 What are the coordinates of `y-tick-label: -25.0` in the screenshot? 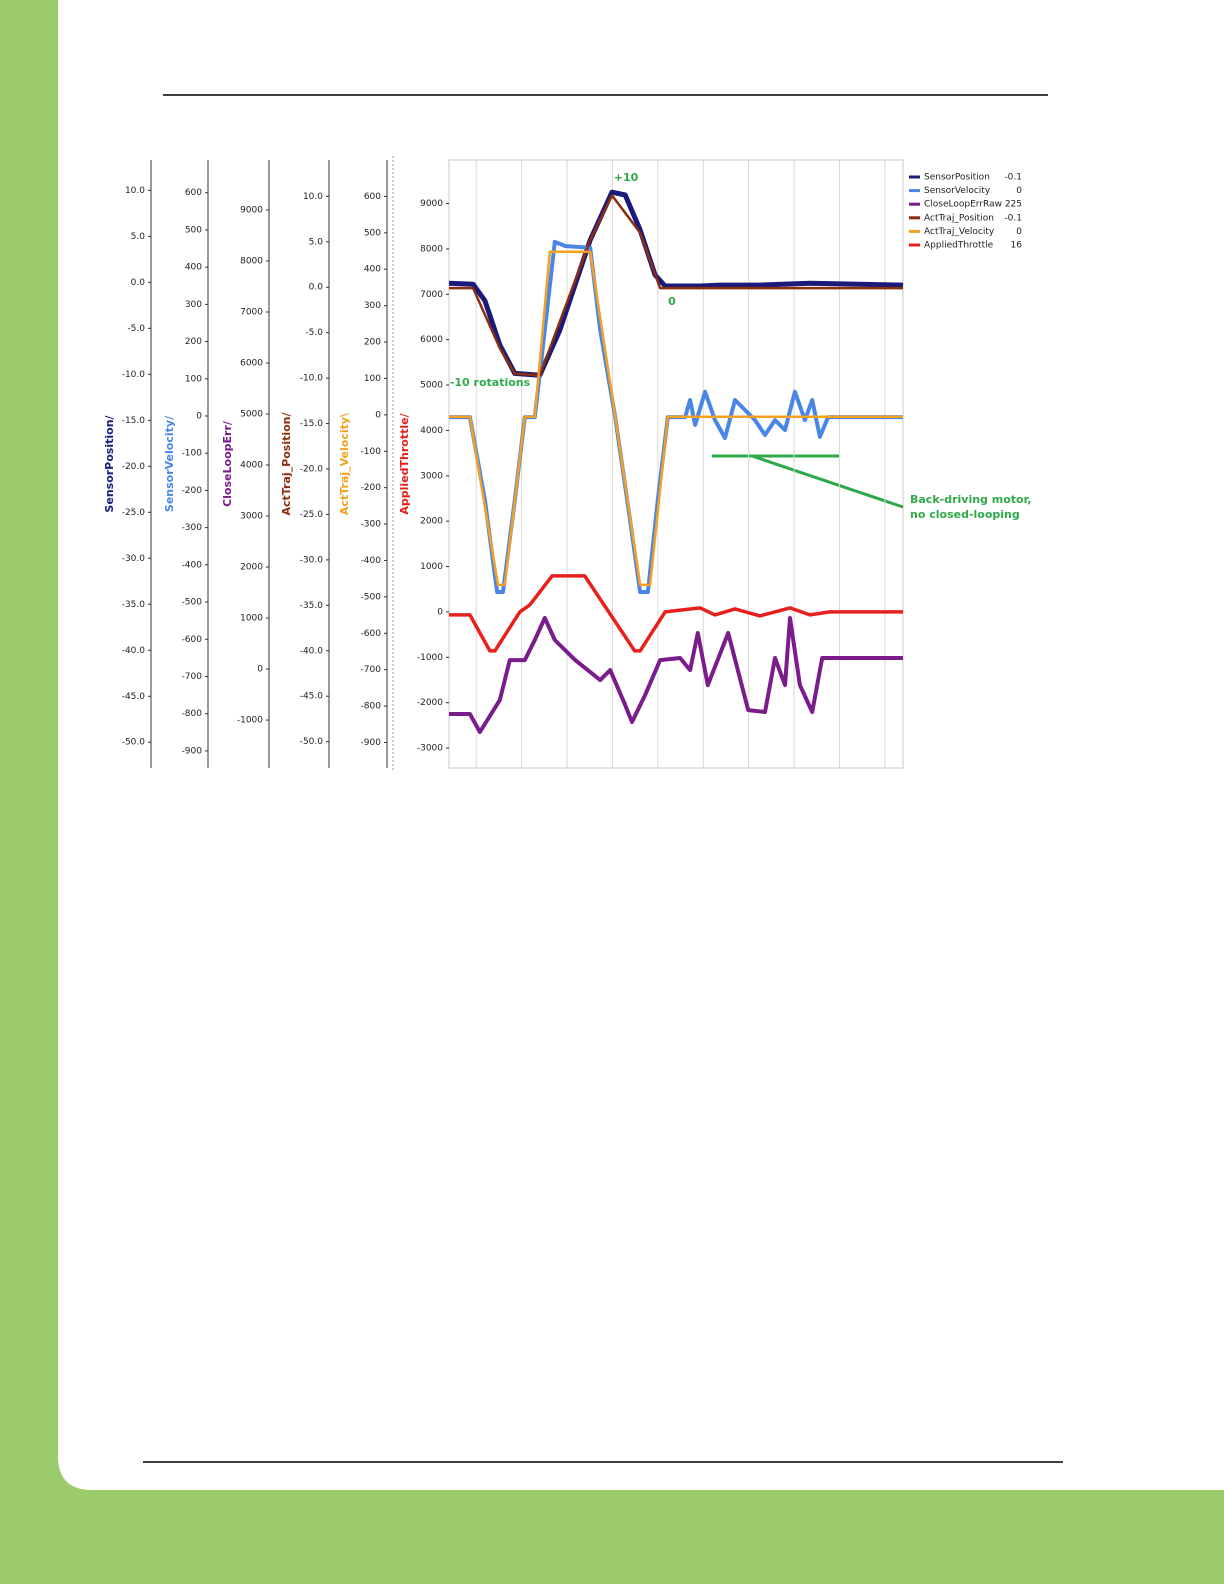 It's located at (134, 513).